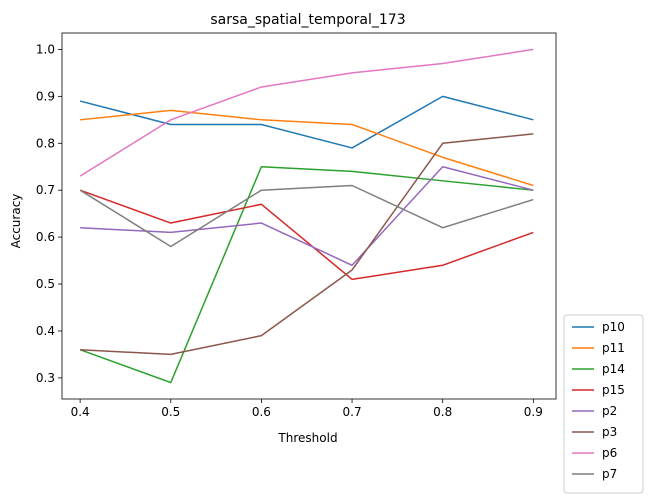  I want to click on series-line-p7, so click(306, 216).